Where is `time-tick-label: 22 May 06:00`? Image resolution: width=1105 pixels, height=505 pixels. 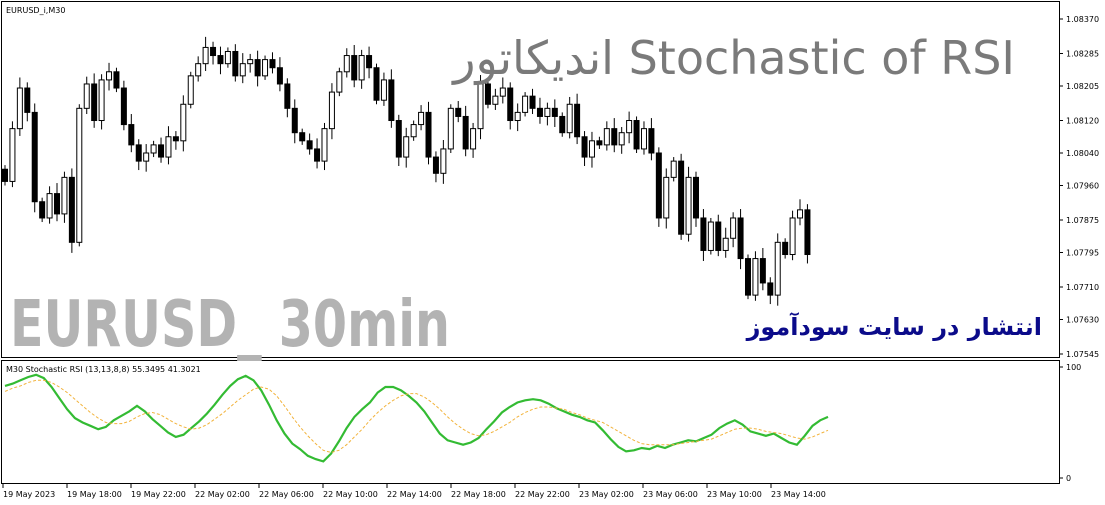 time-tick-label: 22 May 06:00 is located at coordinates (286, 494).